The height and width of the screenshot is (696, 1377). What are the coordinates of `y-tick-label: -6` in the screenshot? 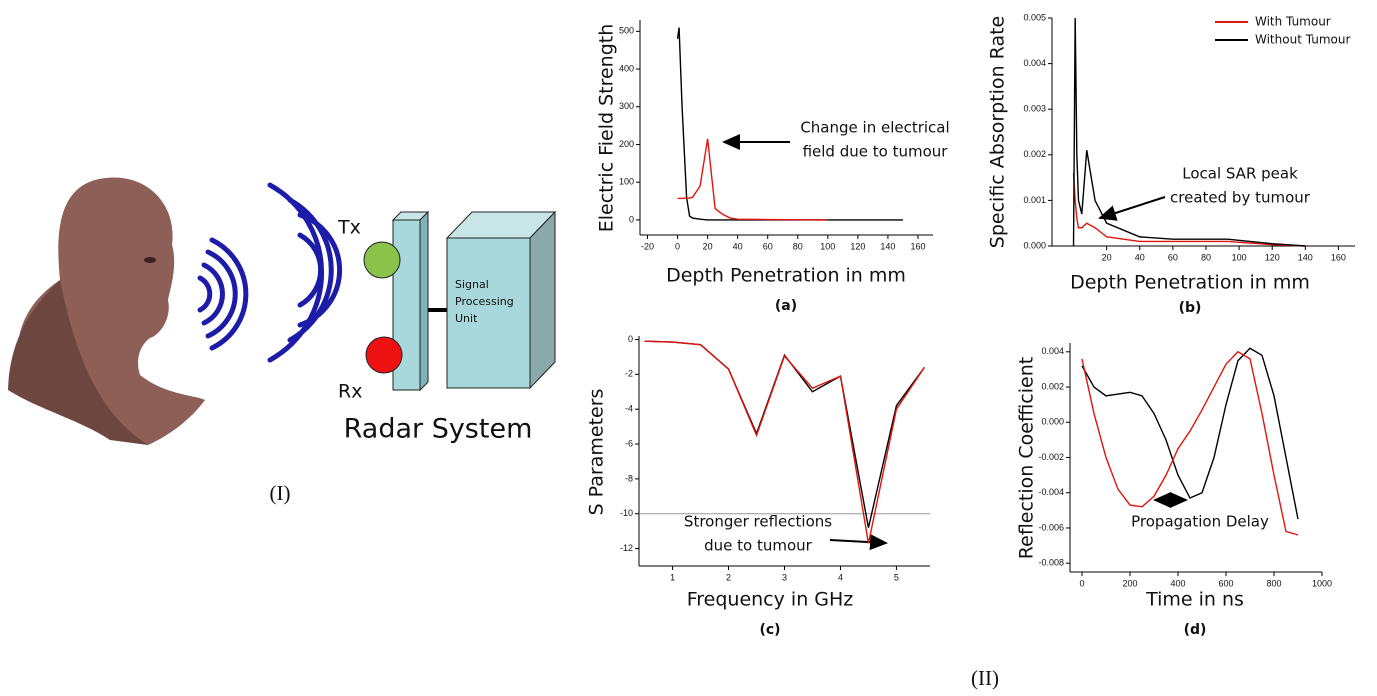 It's located at (629, 443).